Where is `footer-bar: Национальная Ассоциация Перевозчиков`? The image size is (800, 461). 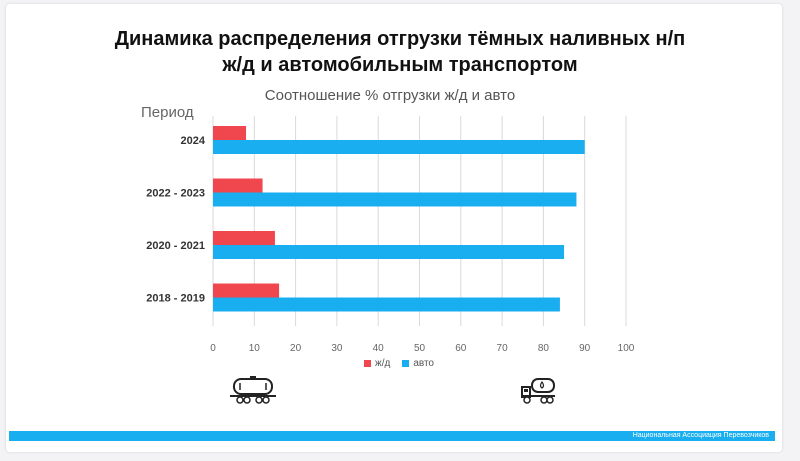 footer-bar: Национальная Ассоциация Перевозчиков is located at coordinates (392, 436).